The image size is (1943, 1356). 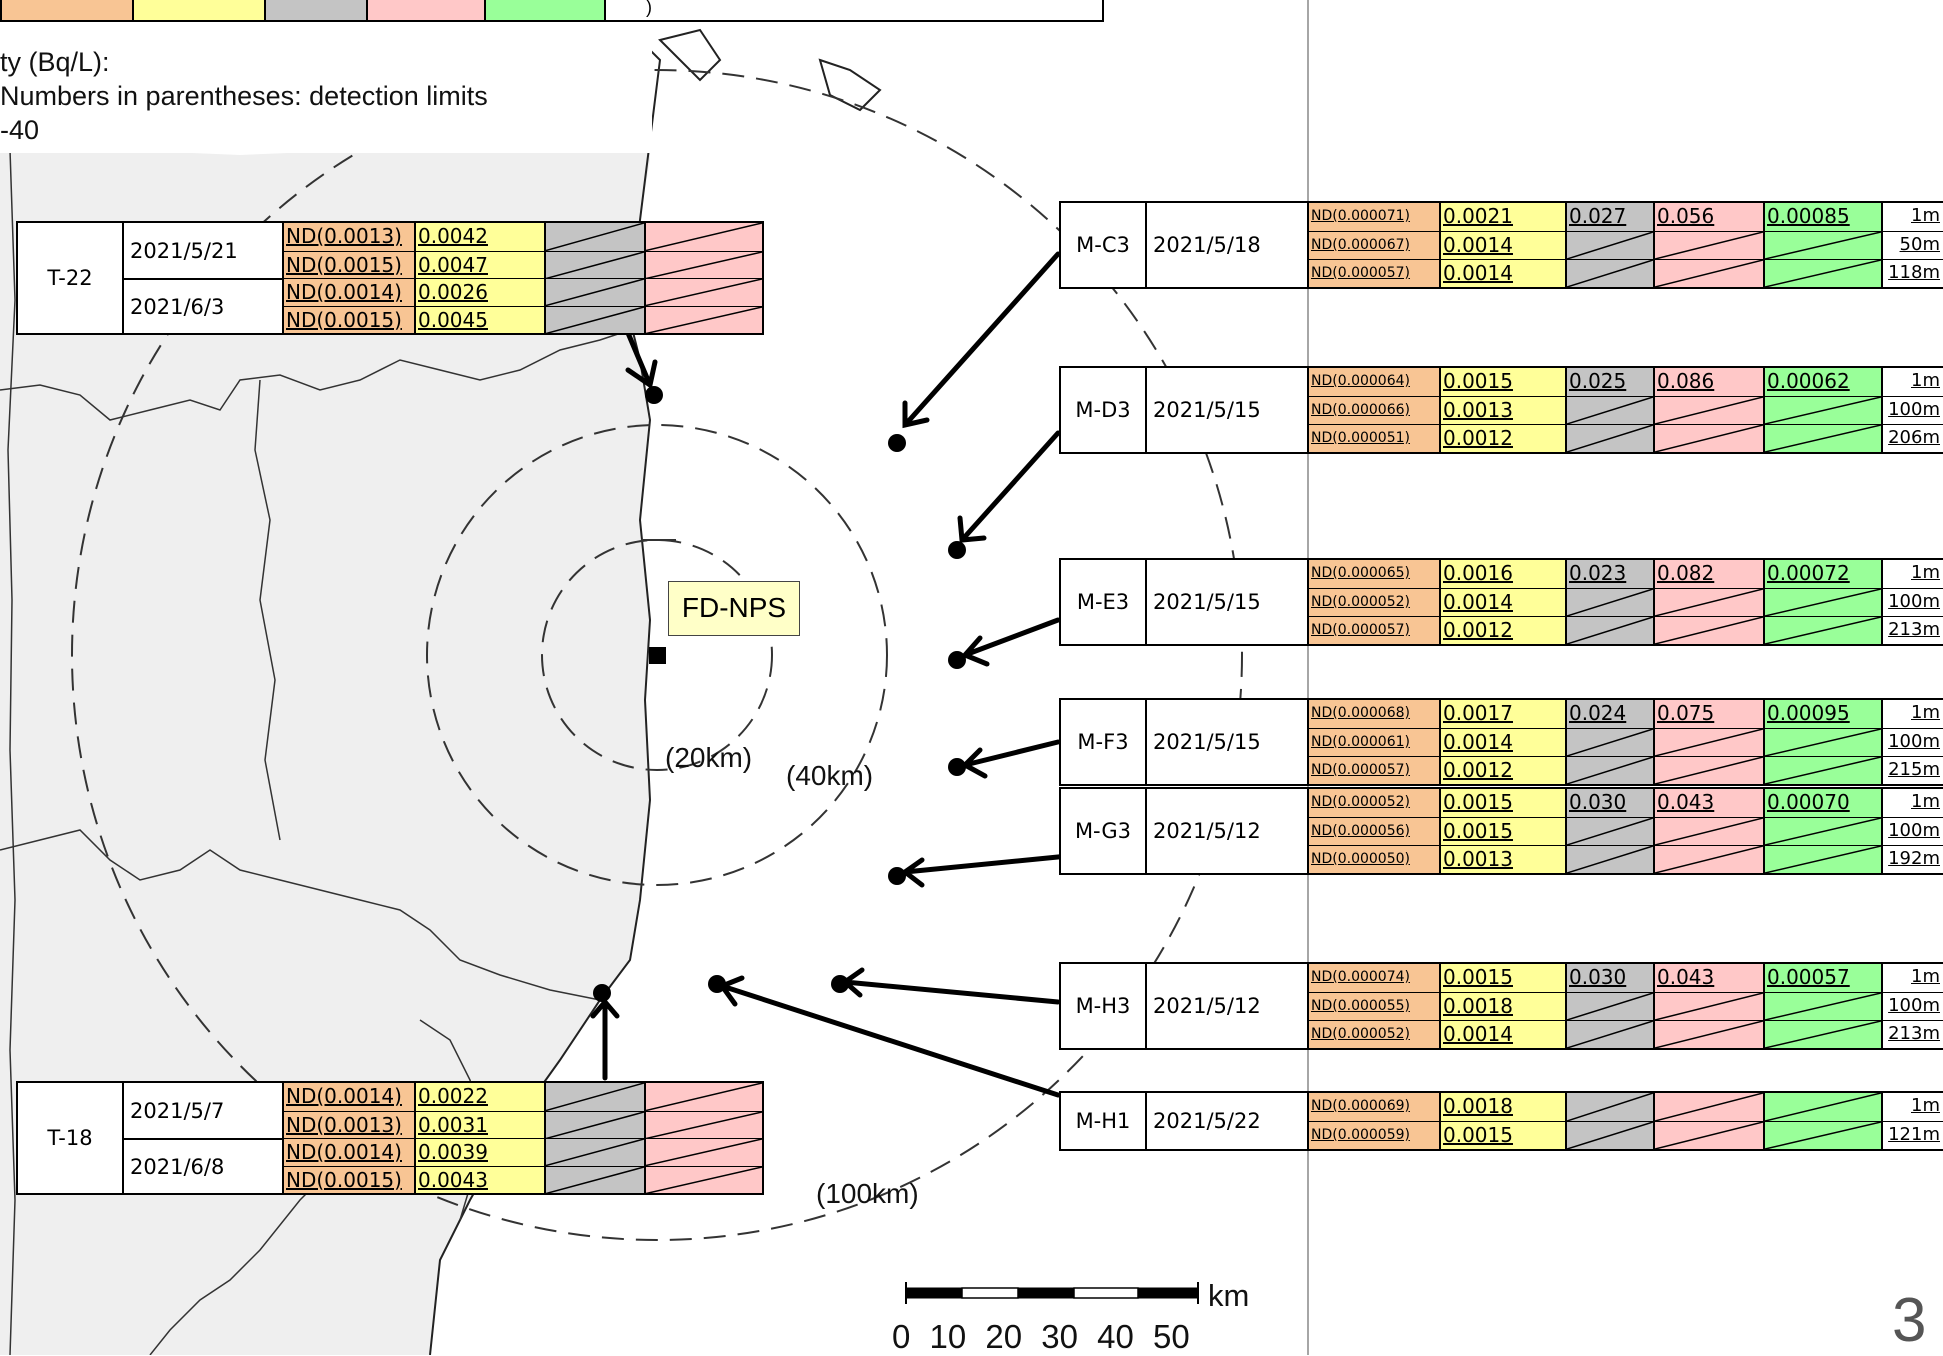 I want to click on depth-cell: 50m, so click(x=1912, y=245).